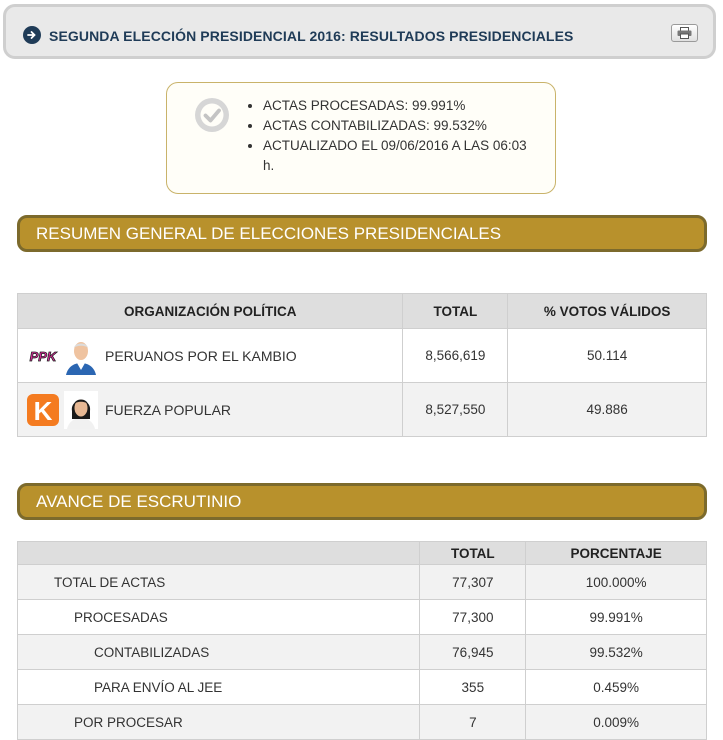 The width and height of the screenshot is (723, 740). I want to click on row-label: TOTAL DE ACTAS, so click(218, 582).